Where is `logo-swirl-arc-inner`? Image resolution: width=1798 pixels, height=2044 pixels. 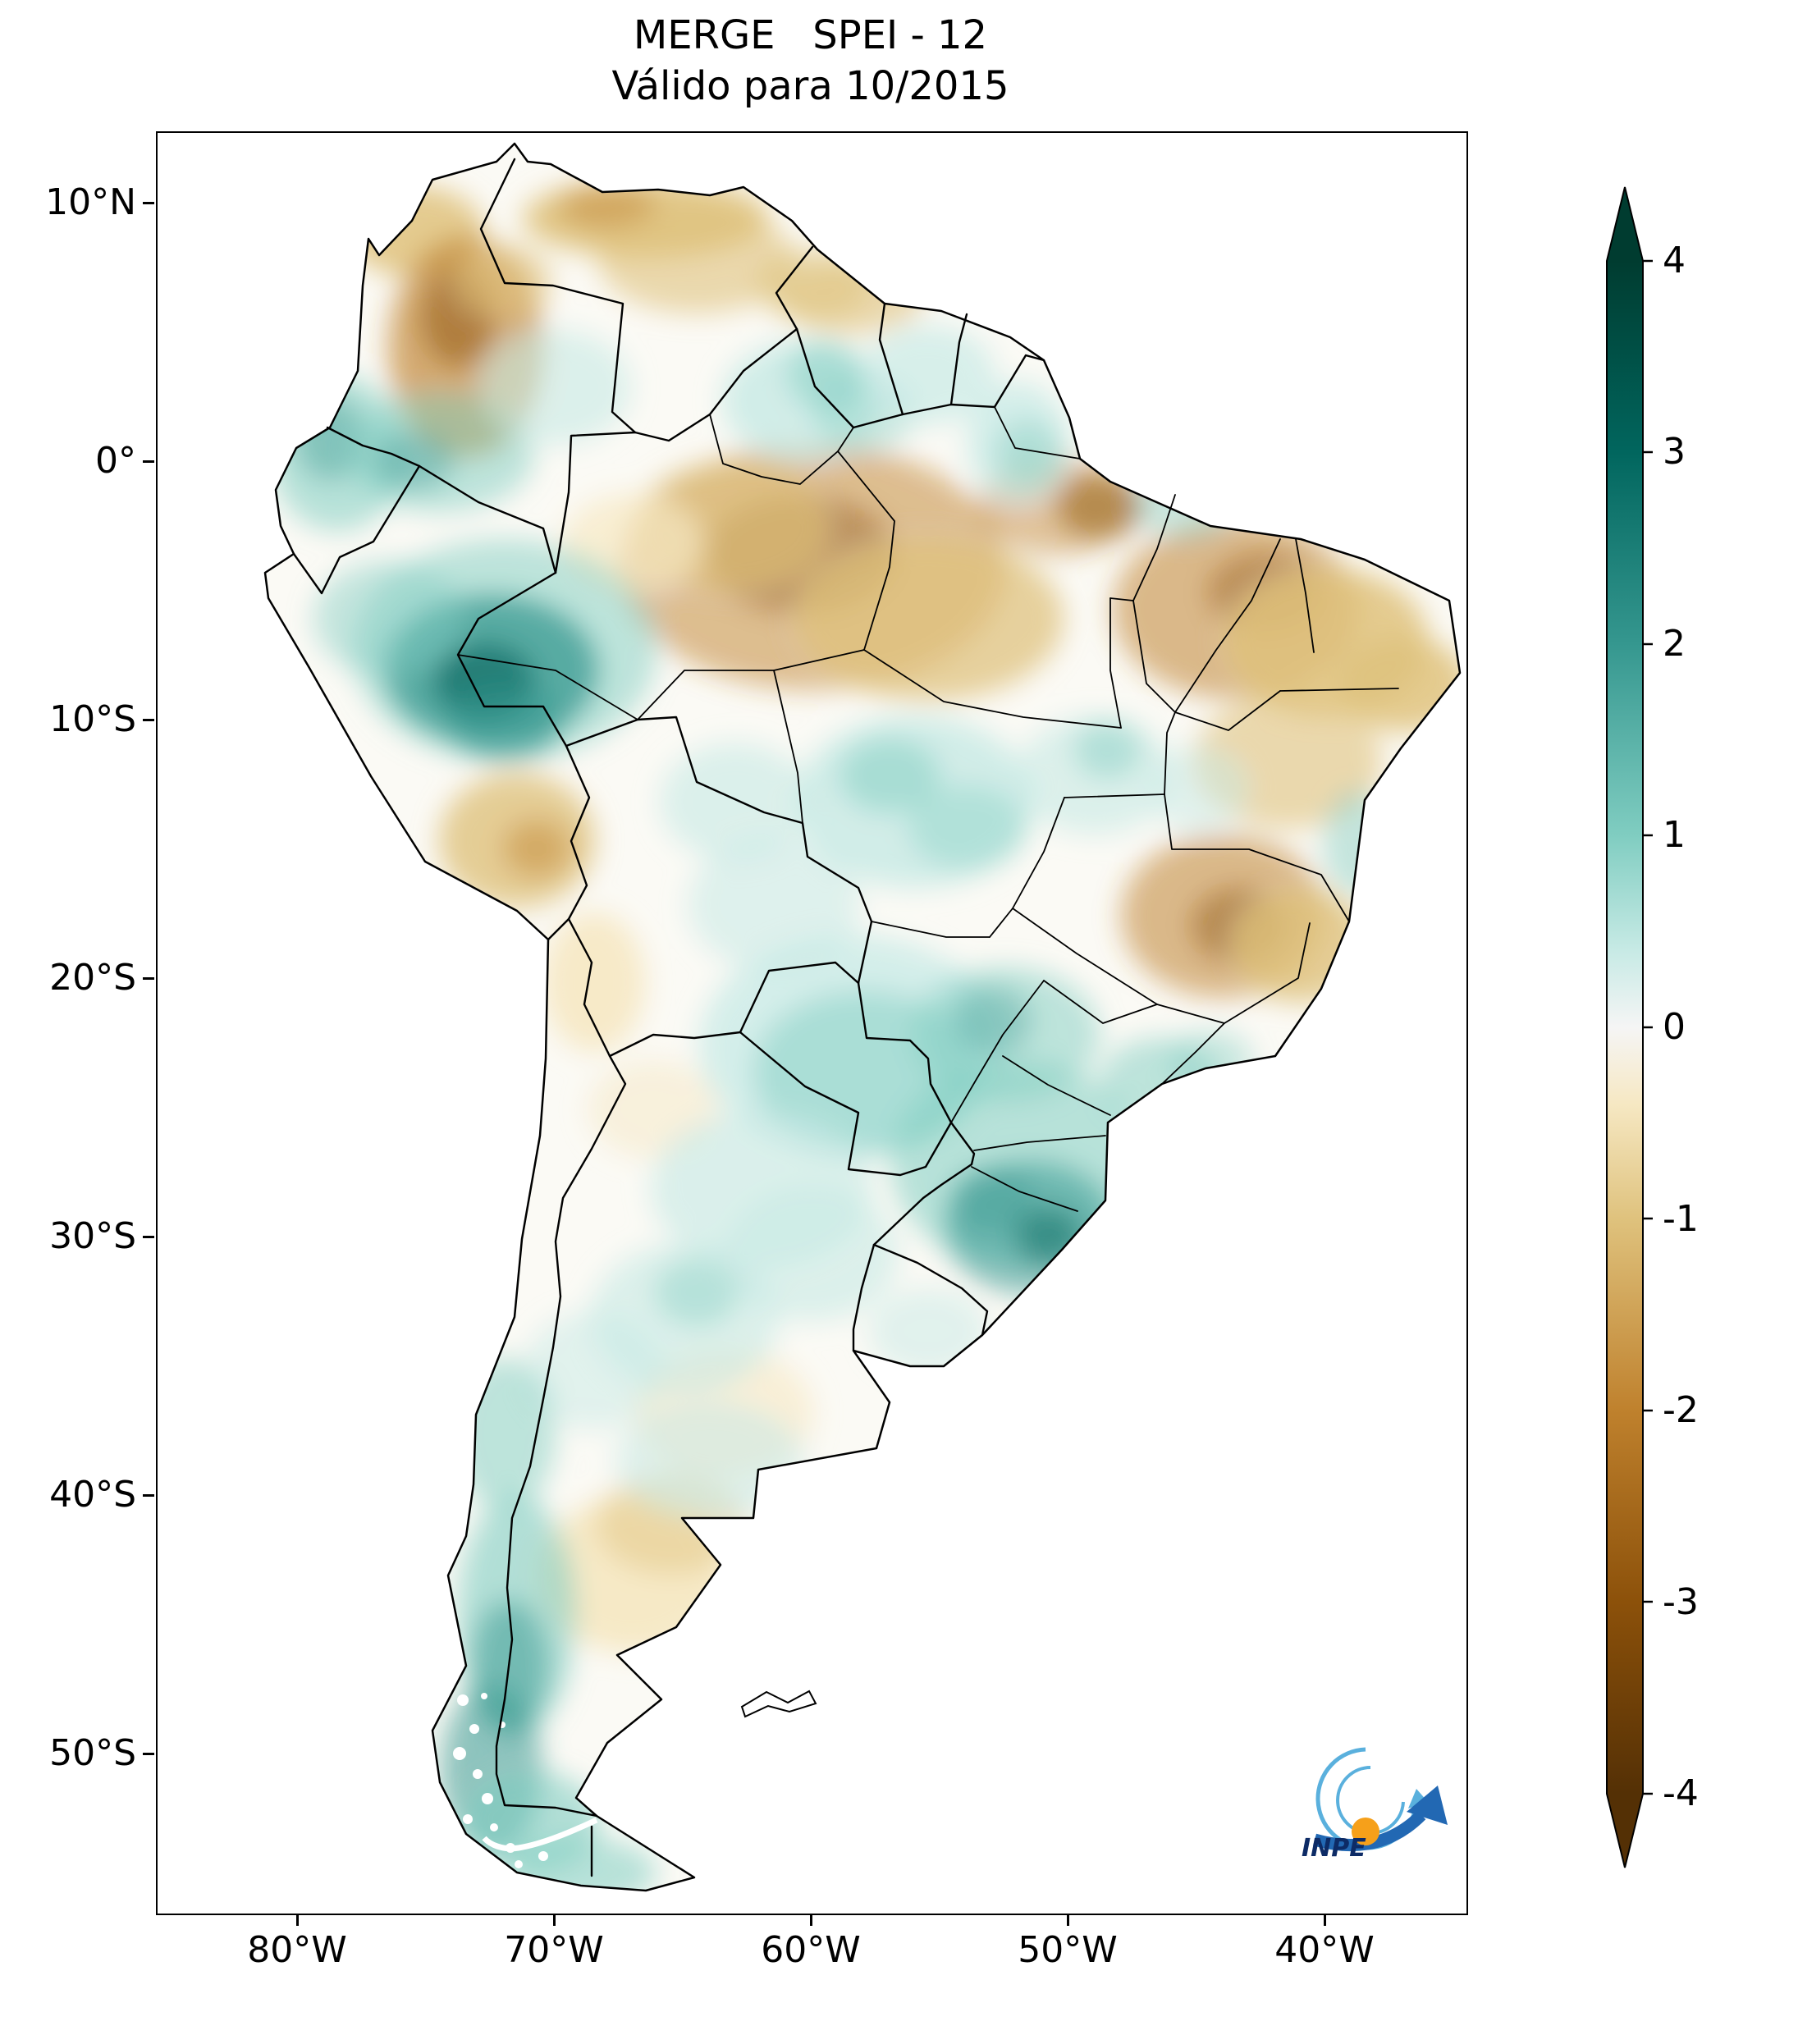
logo-swirl-arc-inner is located at coordinates (1370, 1800).